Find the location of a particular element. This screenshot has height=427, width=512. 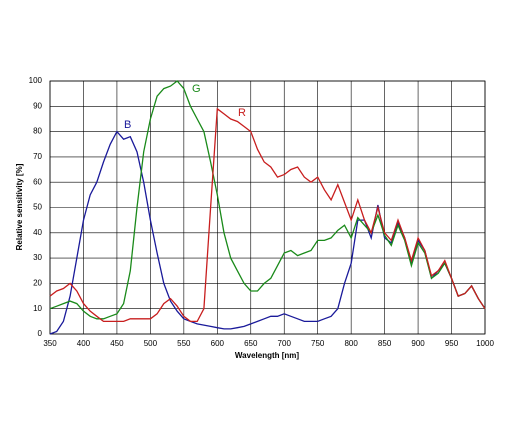

x-tick-label: 450 is located at coordinates (117, 343).